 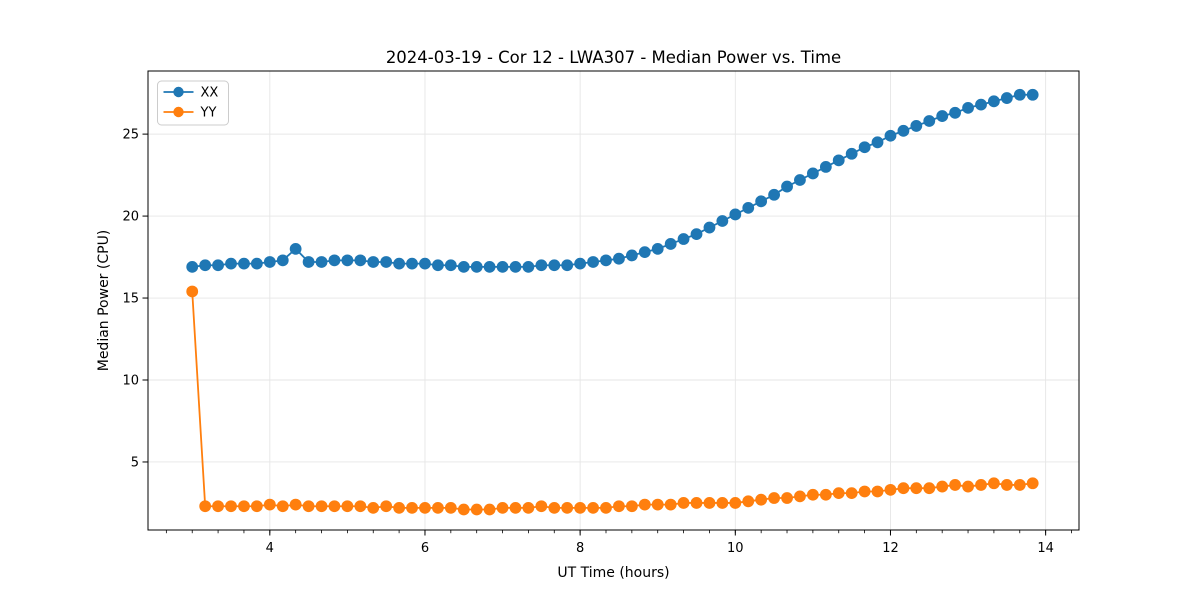 What do you see at coordinates (580, 548) in the screenshot?
I see `x-tick-label: 8` at bounding box center [580, 548].